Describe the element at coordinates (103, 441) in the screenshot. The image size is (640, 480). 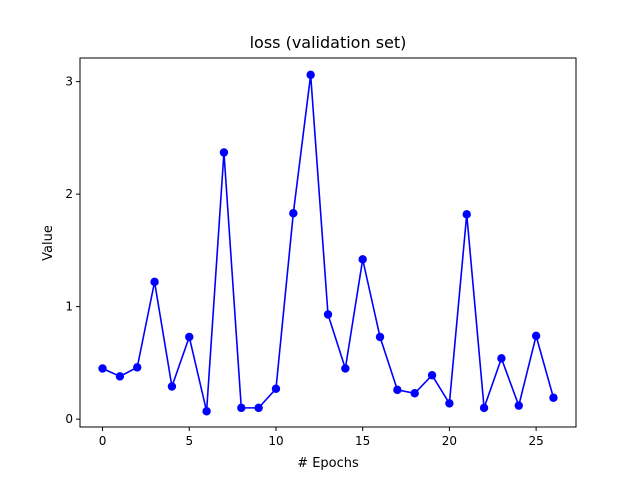
I see `x-tick-label: 0` at that location.